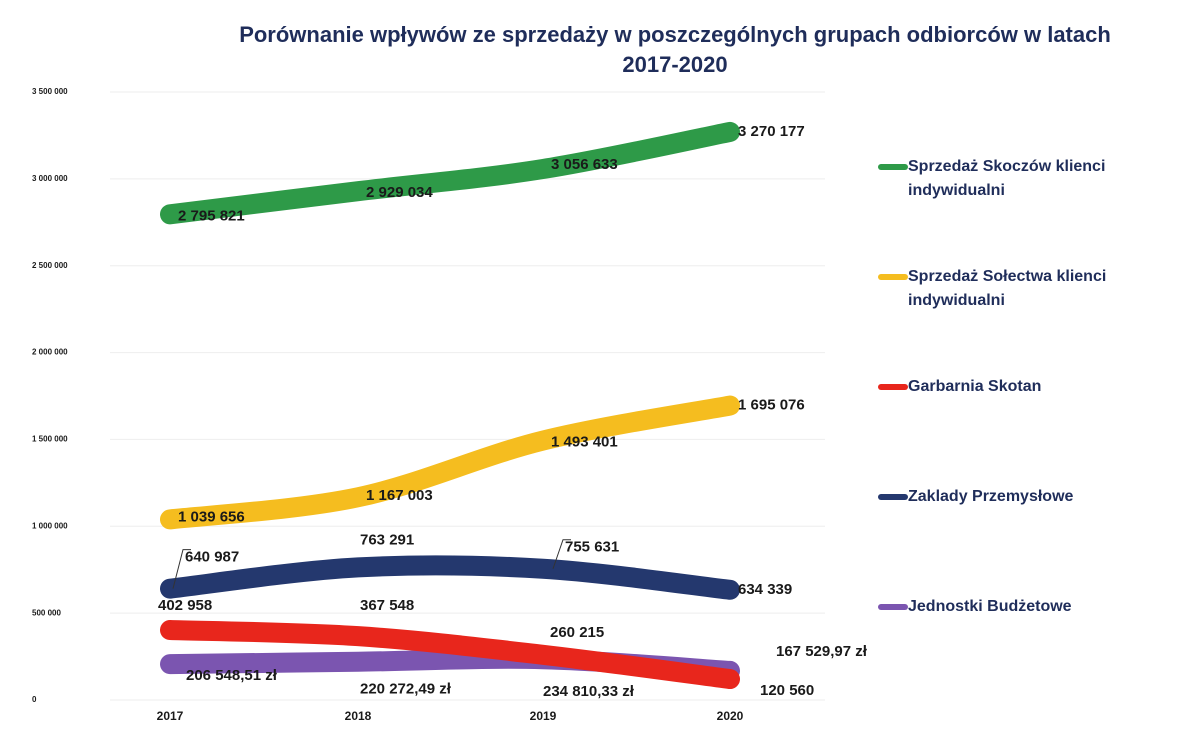 The height and width of the screenshot is (729, 1204). I want to click on y-tick-label: 500 000, so click(46, 612).